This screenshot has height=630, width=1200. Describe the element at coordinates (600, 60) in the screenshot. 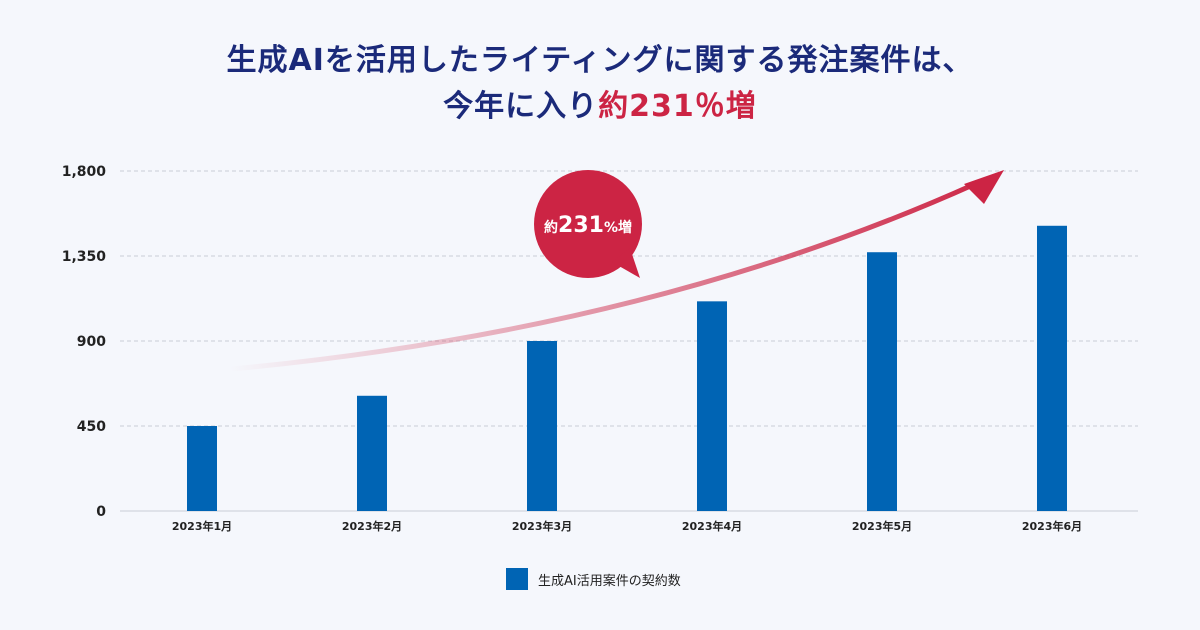

I see `title-line-1: 生成AIを活用したライティングに関する発注案件は、` at that location.